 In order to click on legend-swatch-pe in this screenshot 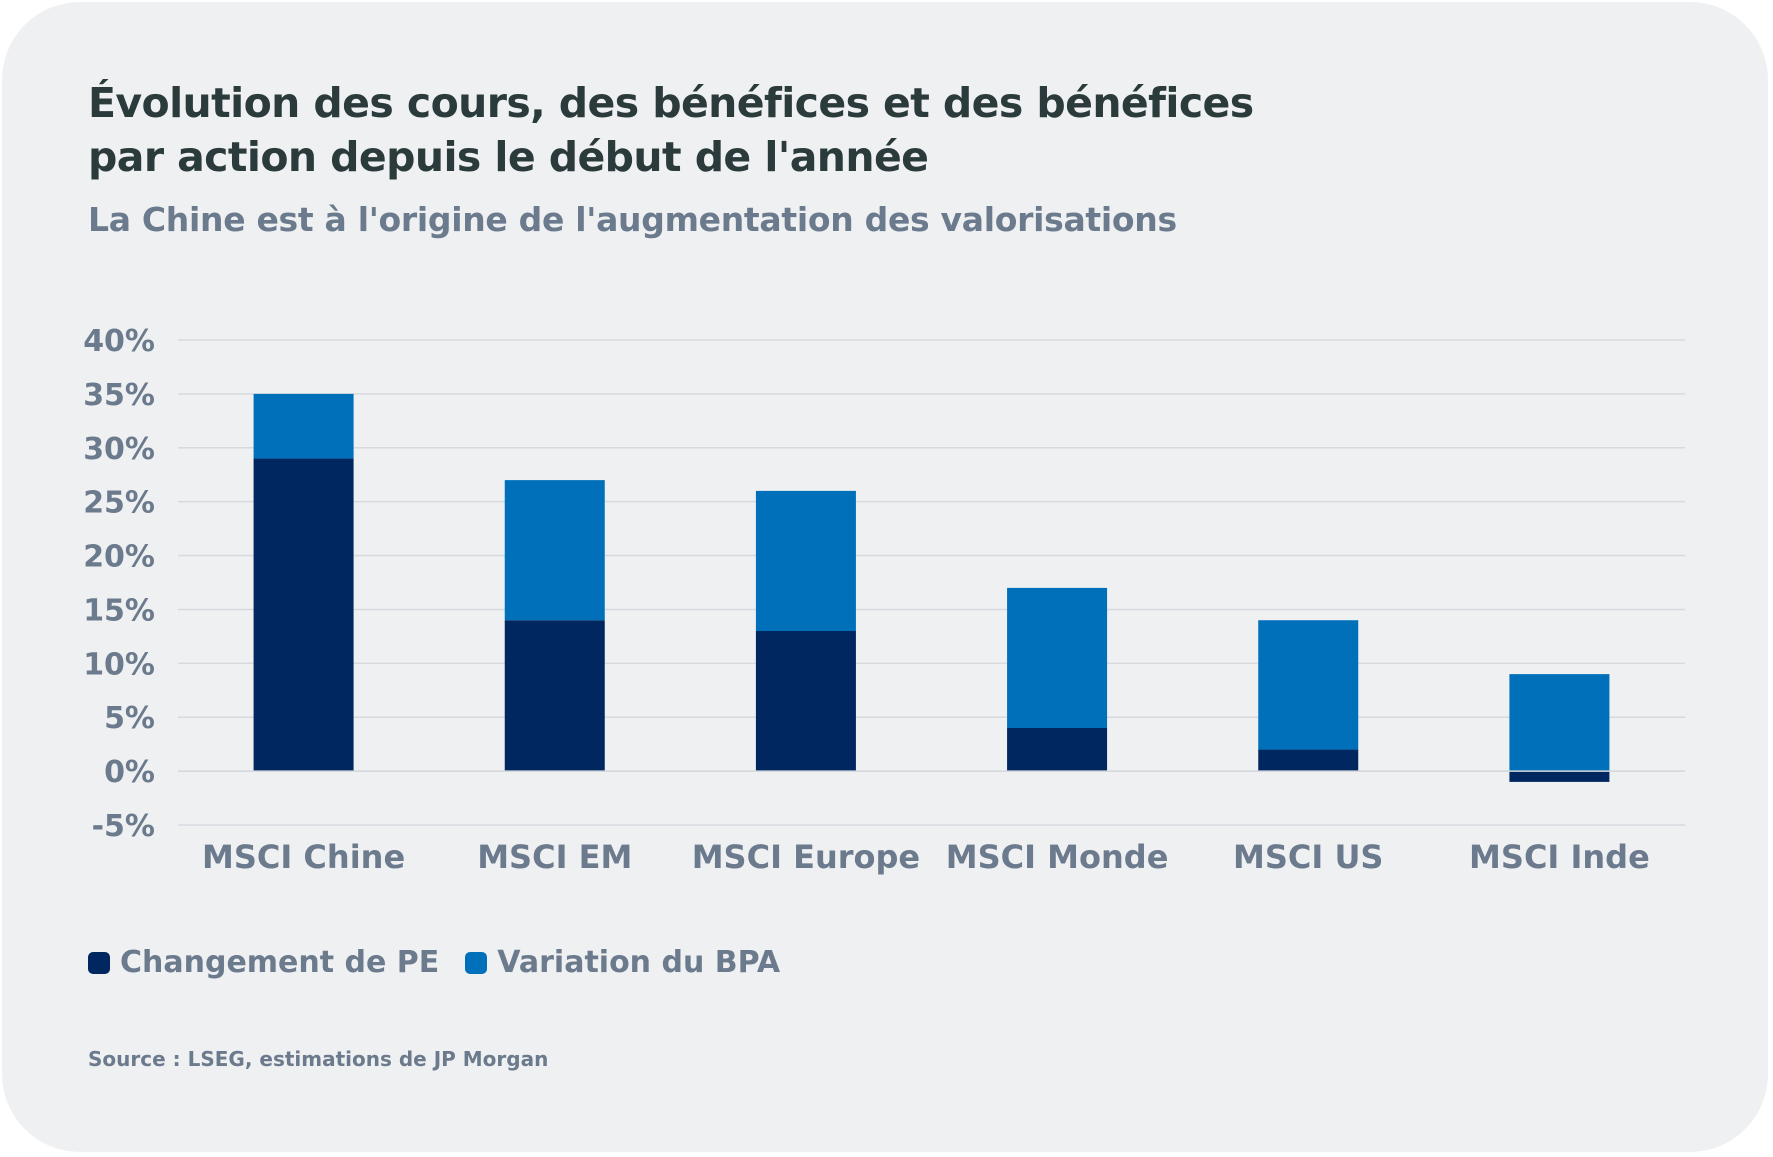, I will do `click(99, 962)`.